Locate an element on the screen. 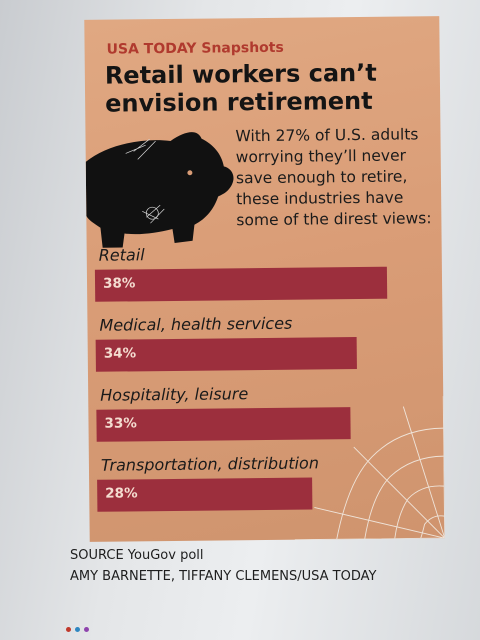 This screenshot has width=480, height=640. color-dots is located at coordinates (79, 626).